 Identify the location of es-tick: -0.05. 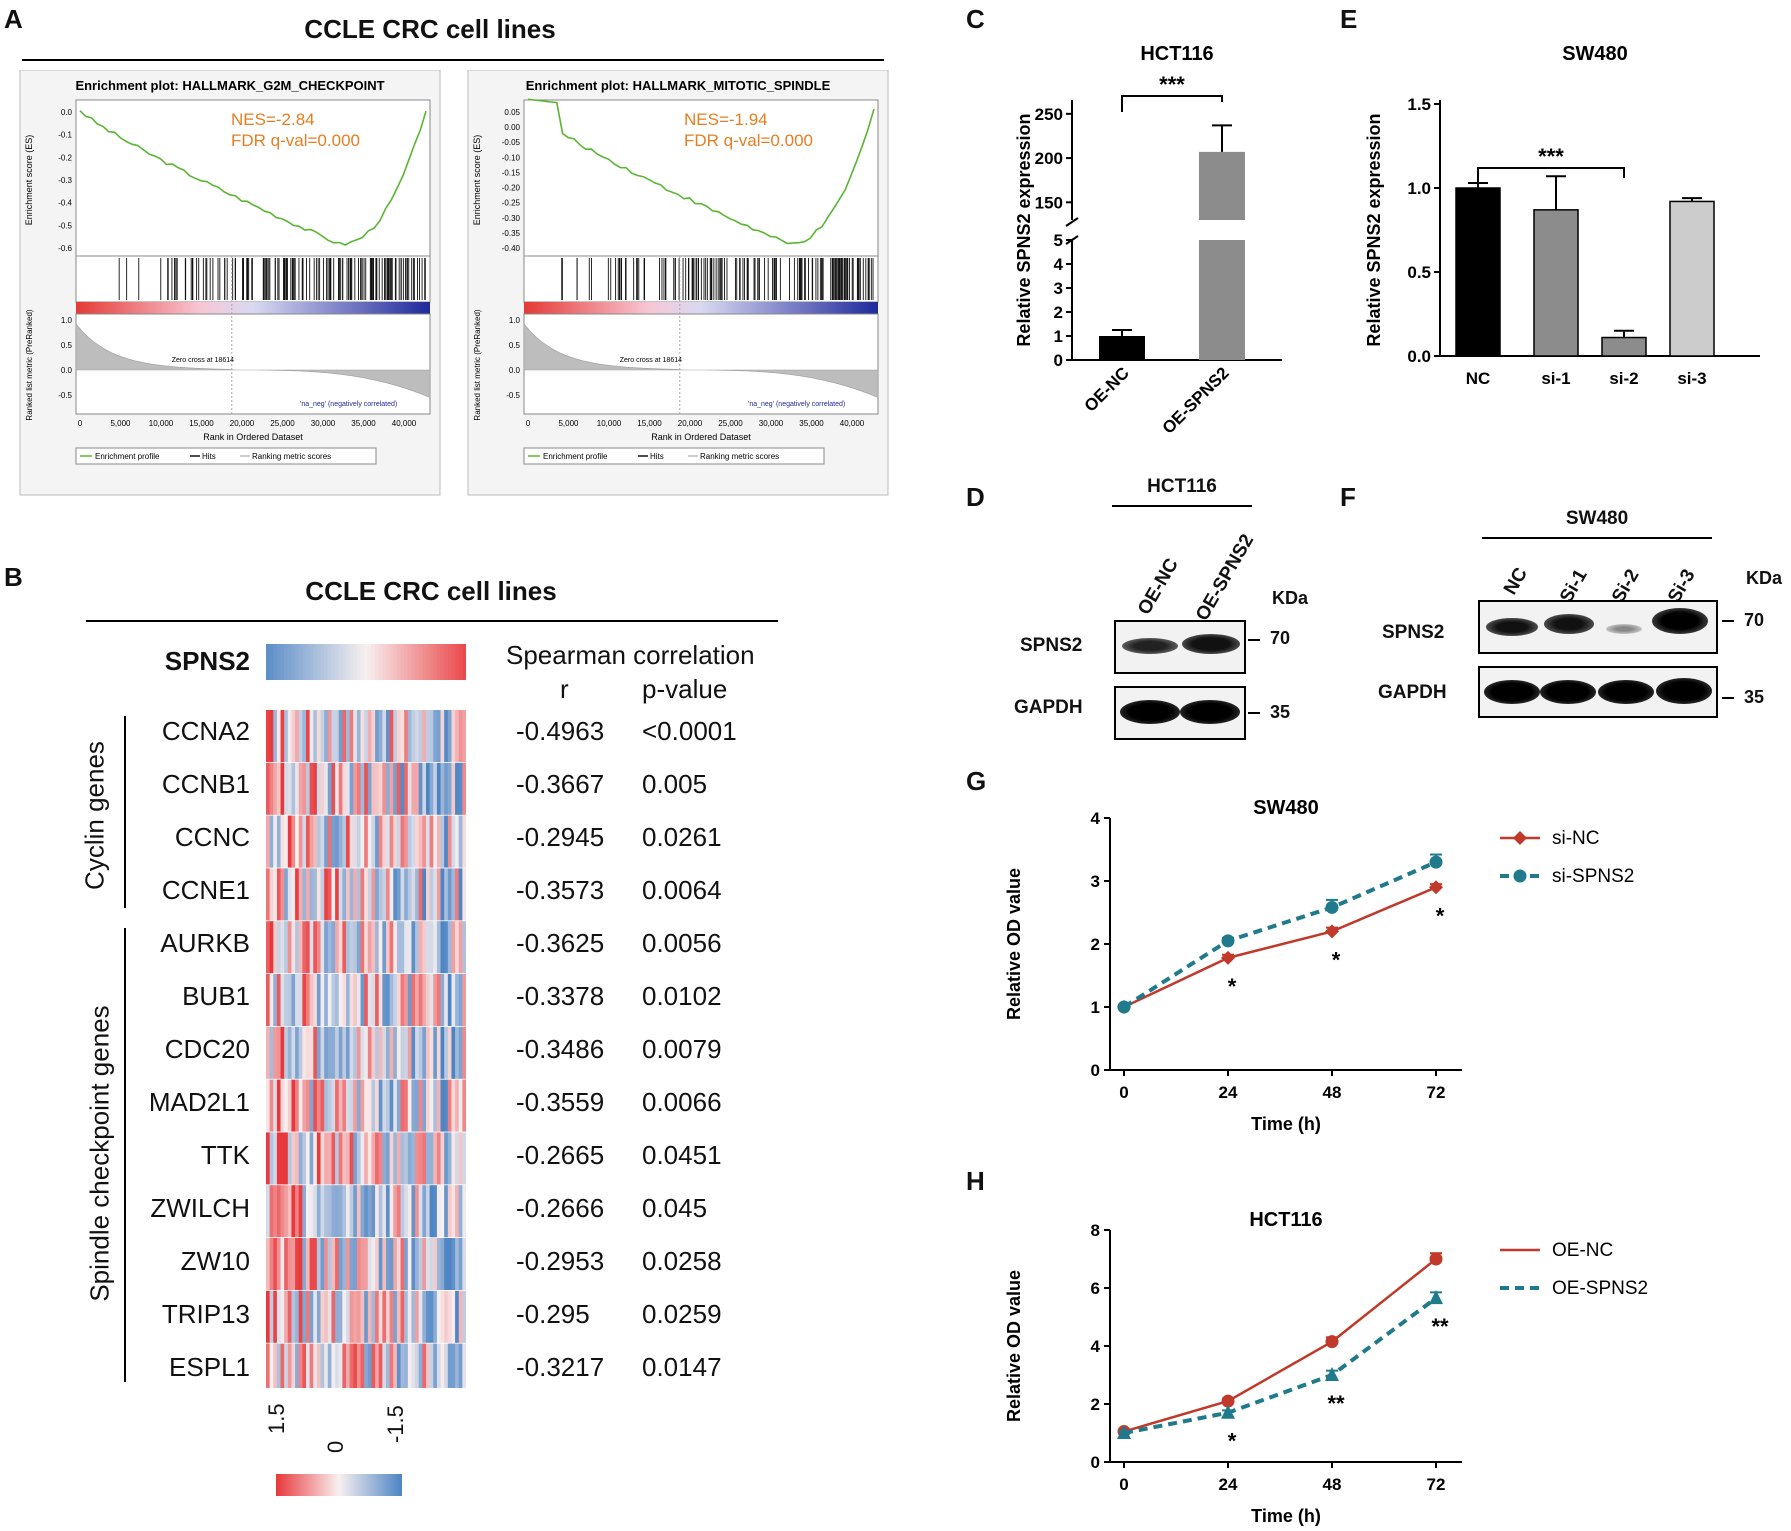
(511, 142).